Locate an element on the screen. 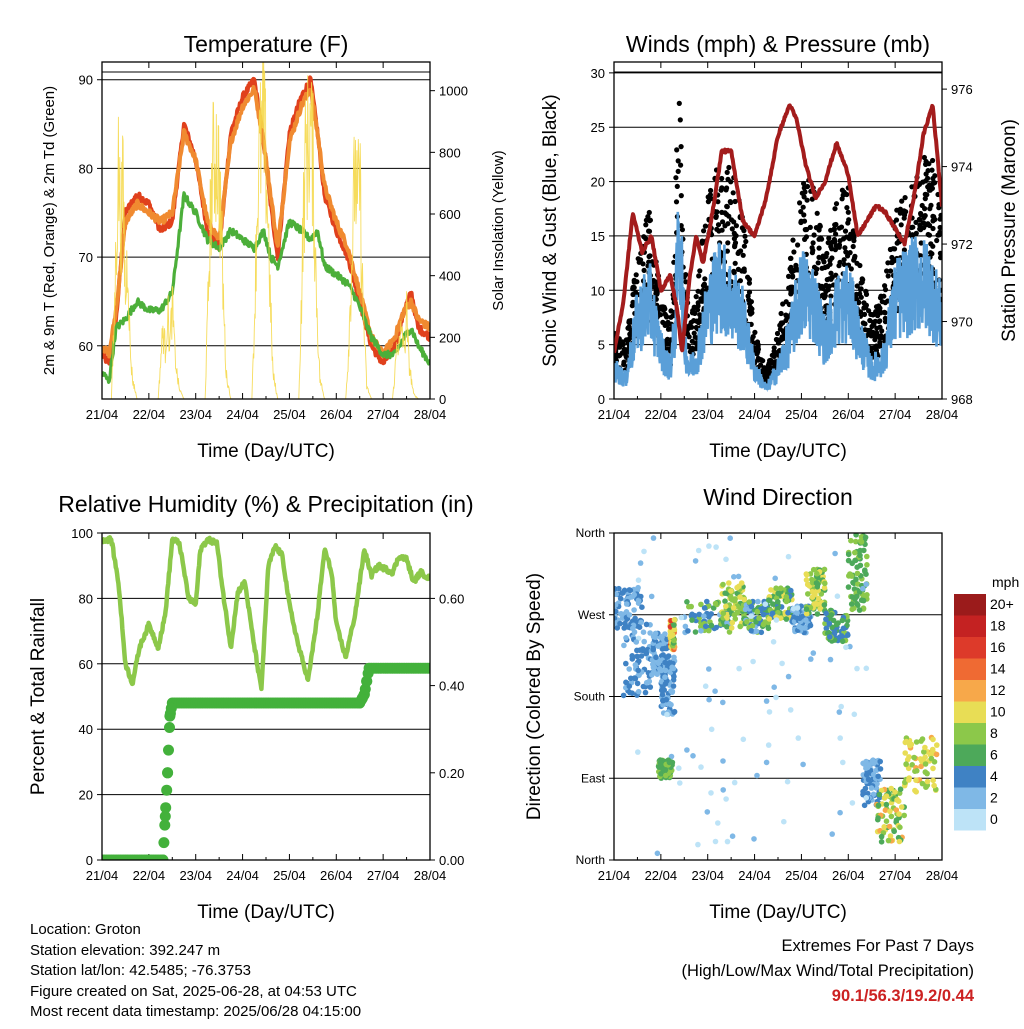  legend-label: 20+ is located at coordinates (1002, 604).